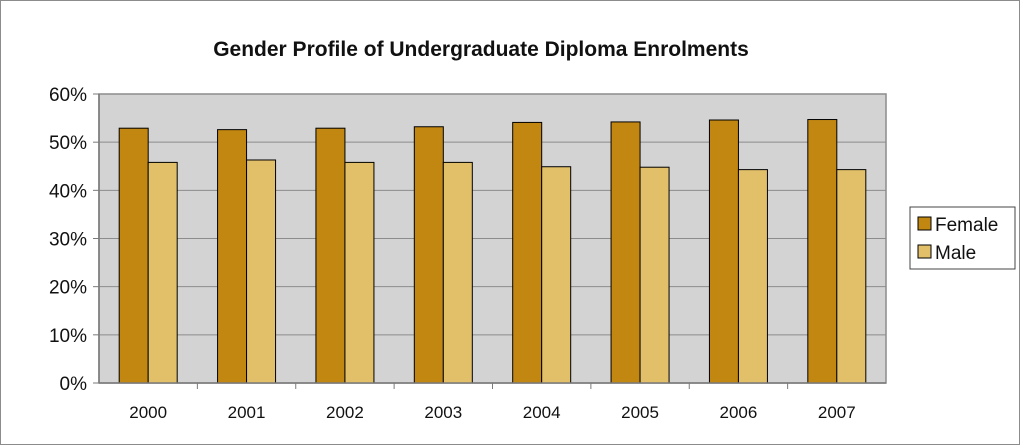 The image size is (1020, 446). Describe the element at coordinates (962, 238) in the screenshot. I see `legend: Female Male` at that location.